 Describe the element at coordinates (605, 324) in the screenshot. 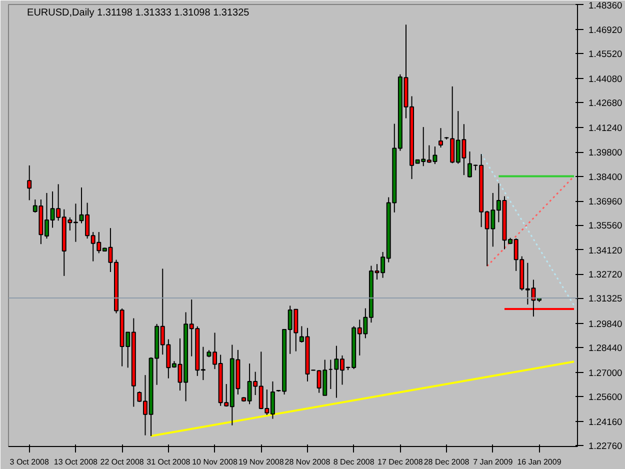

I see `y-tick-label: 1.29840` at that location.